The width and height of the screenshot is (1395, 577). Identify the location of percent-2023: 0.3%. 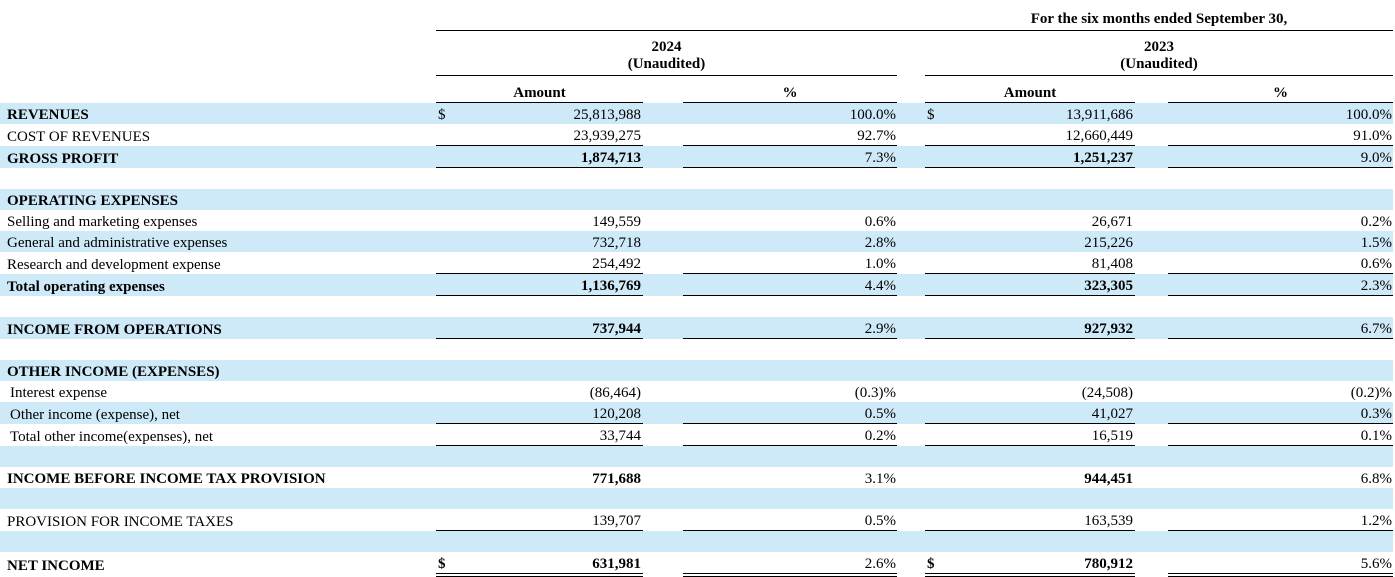
(1281, 413).